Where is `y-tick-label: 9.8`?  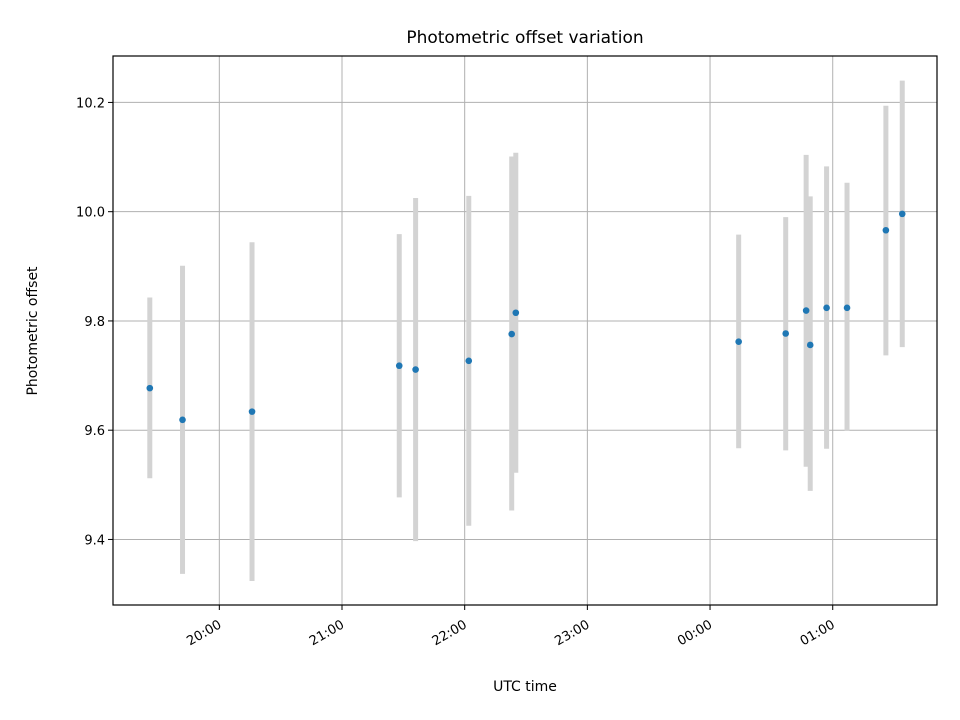
y-tick-label: 9.8 is located at coordinates (94, 322).